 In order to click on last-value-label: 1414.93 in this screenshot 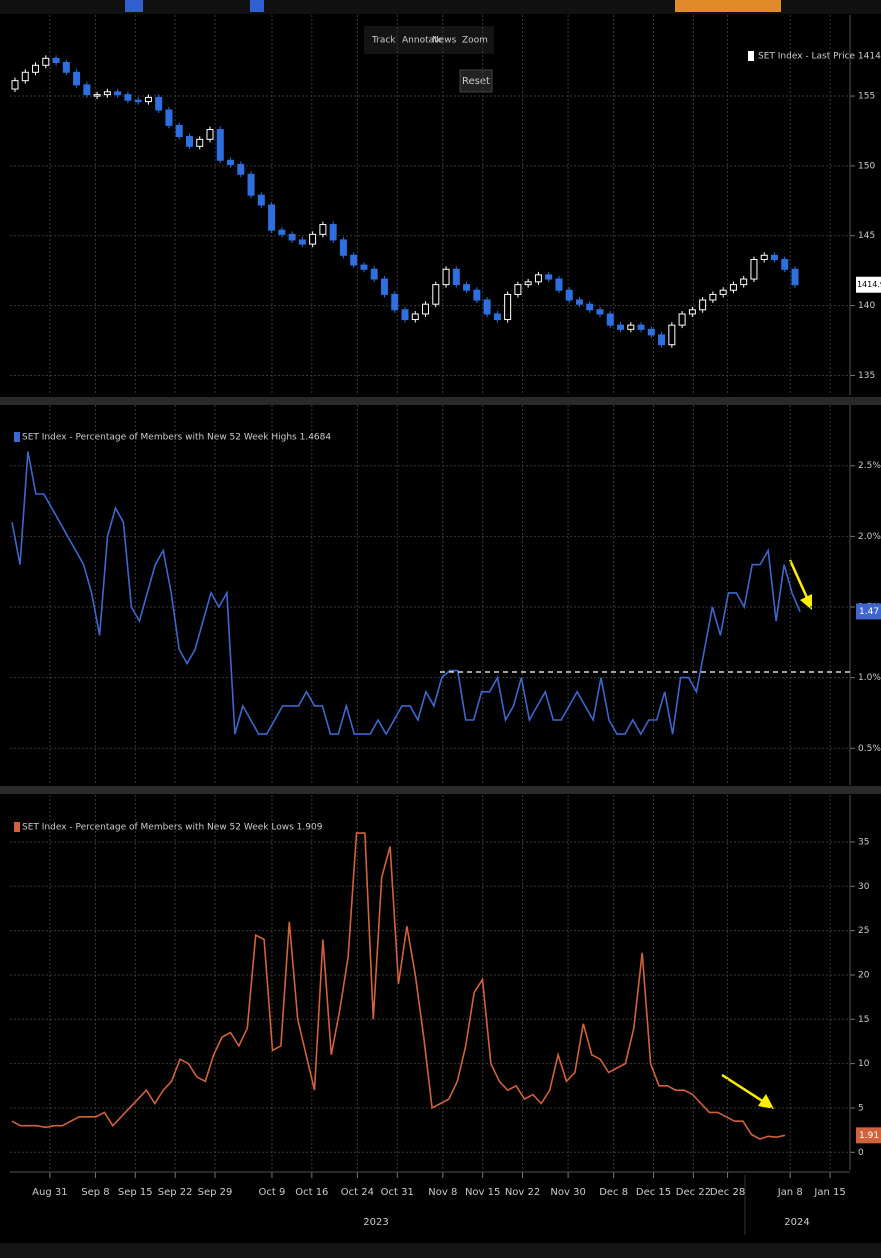, I will do `click(869, 284)`.